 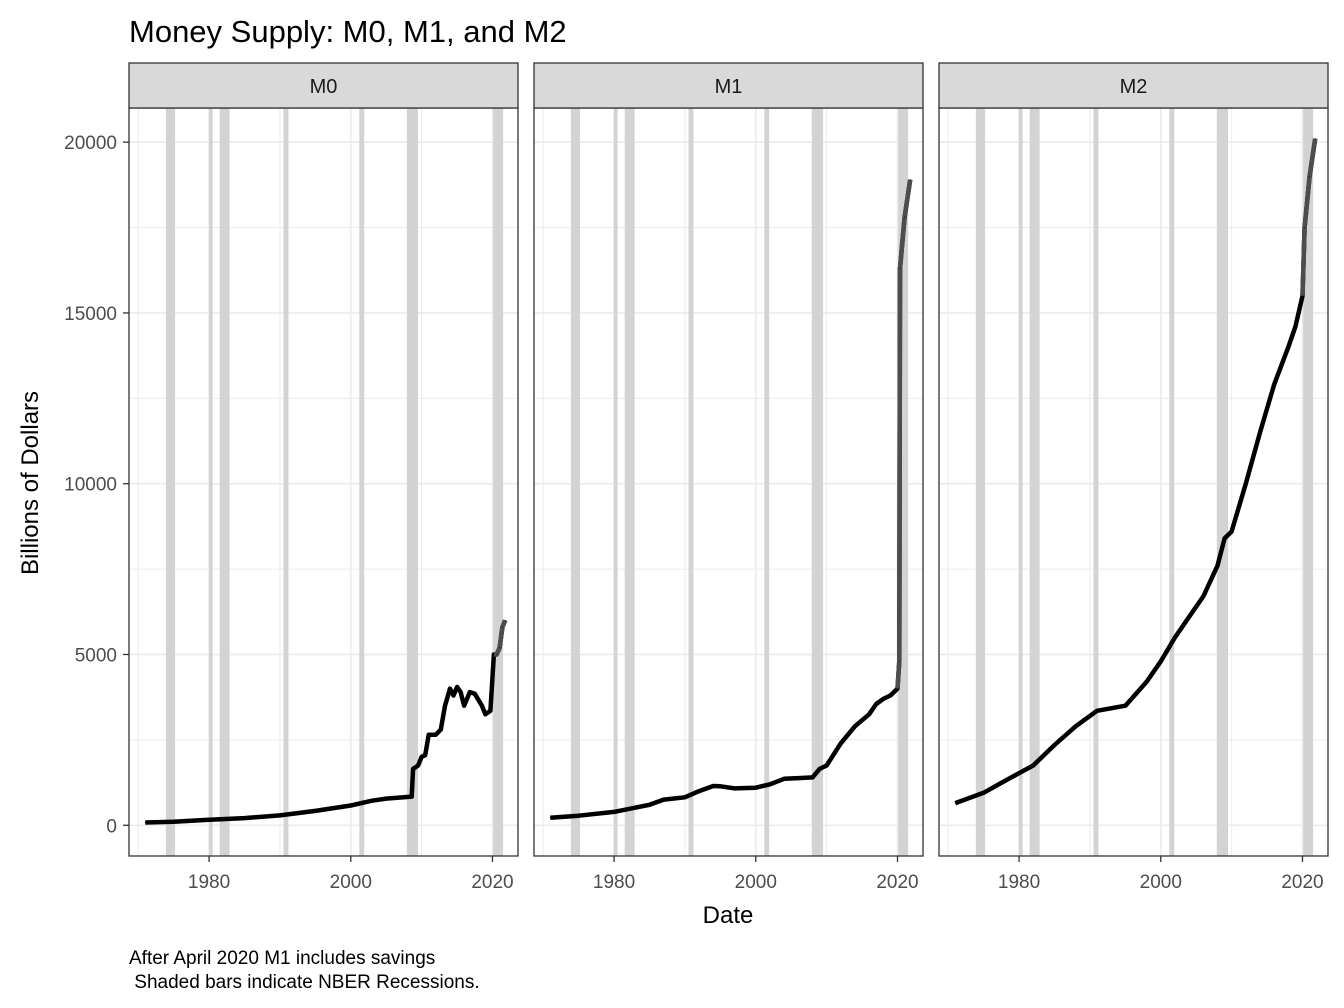 I want to click on facet-strip-label: M0, so click(x=324, y=87).